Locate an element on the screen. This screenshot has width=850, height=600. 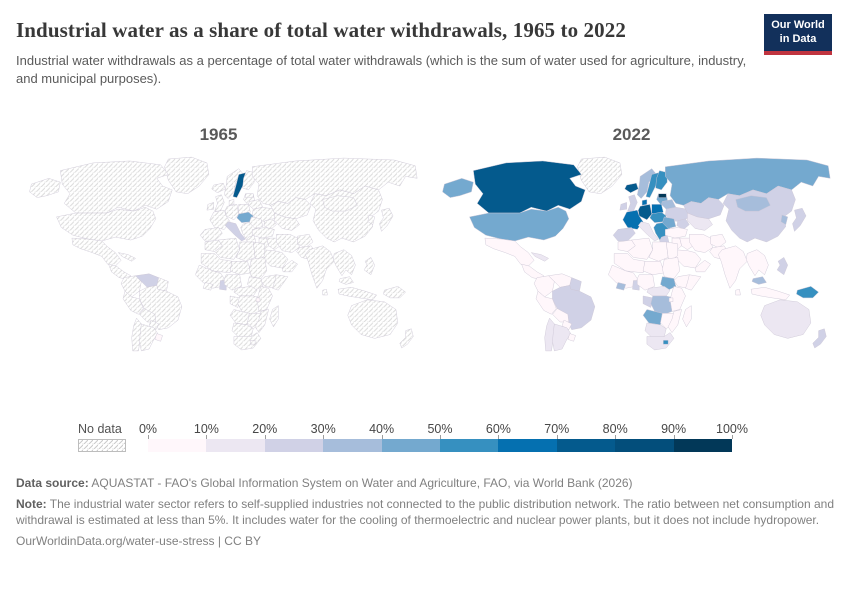
region-algeria is located at coordinates (640, 248).